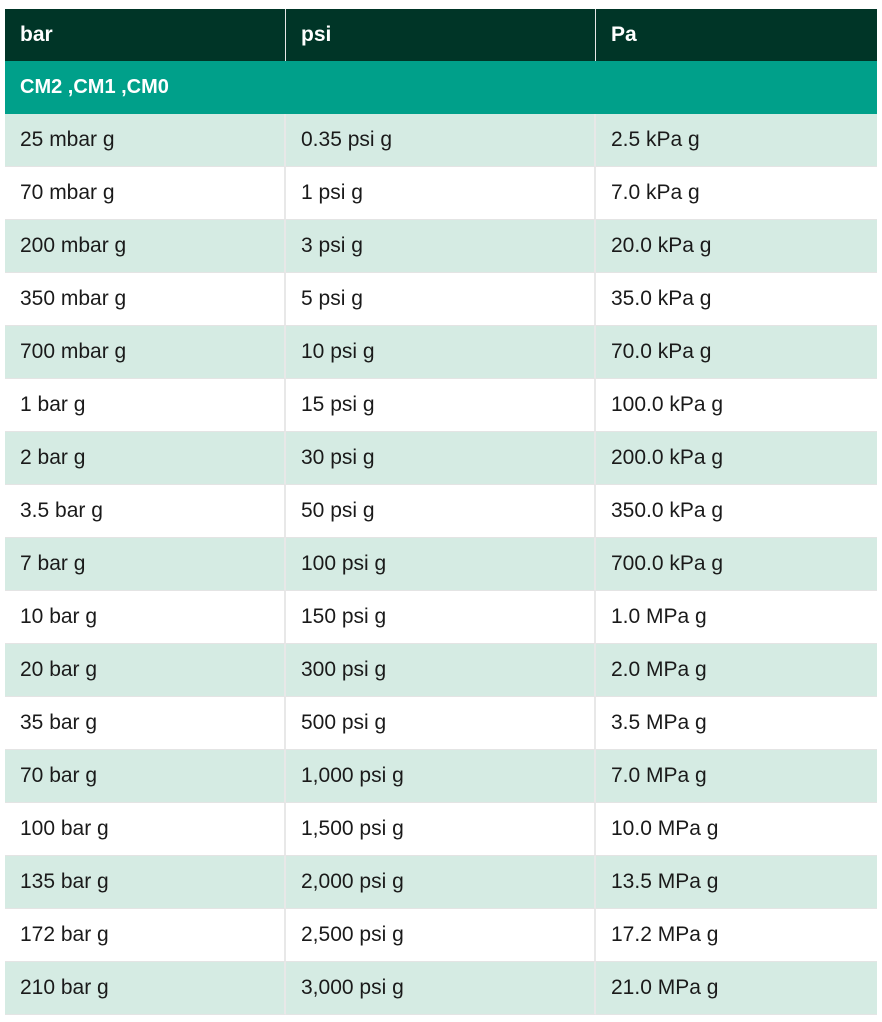 This screenshot has height=1022, width=882. I want to click on cell-pa: 7.0 MPa g, so click(736, 776).